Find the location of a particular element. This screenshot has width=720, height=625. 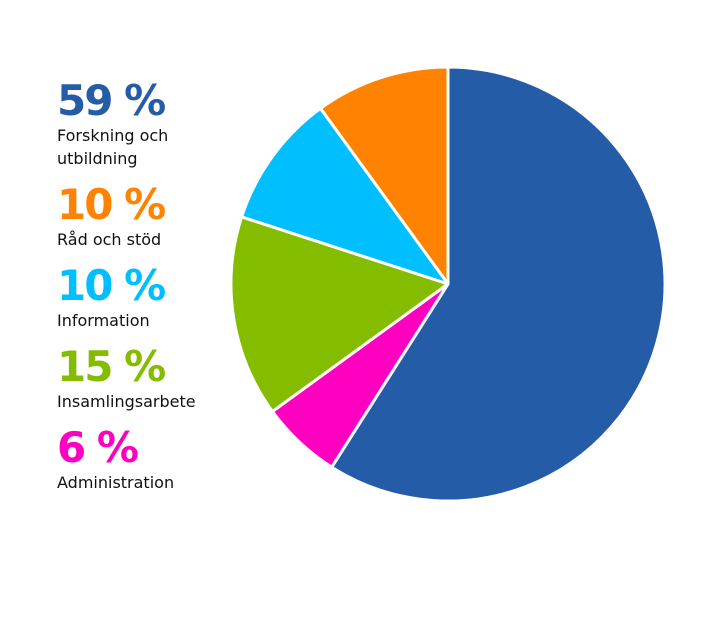

category-label: Administration is located at coordinates (116, 482).